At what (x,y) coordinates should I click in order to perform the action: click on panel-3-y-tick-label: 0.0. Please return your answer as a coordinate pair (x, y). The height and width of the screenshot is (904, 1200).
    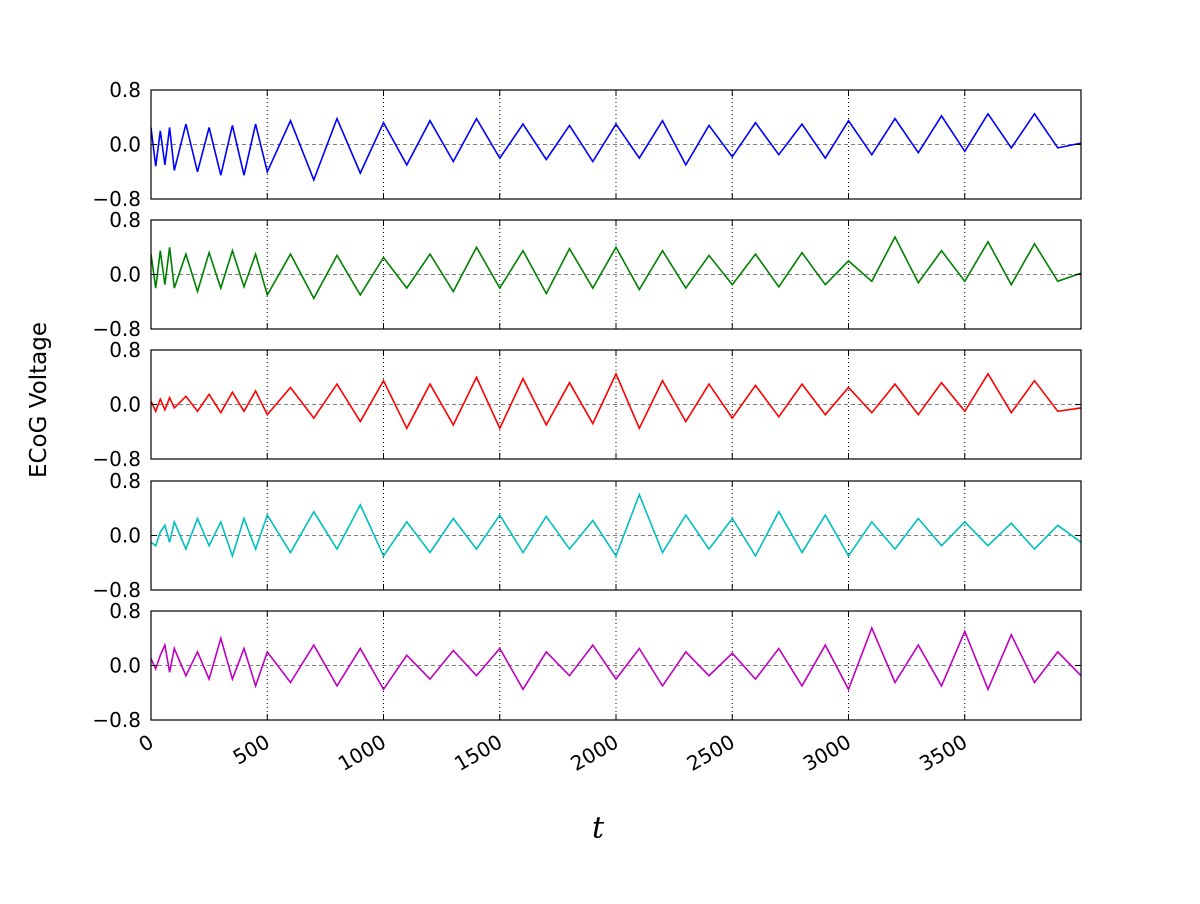
    Looking at the image, I should click on (125, 405).